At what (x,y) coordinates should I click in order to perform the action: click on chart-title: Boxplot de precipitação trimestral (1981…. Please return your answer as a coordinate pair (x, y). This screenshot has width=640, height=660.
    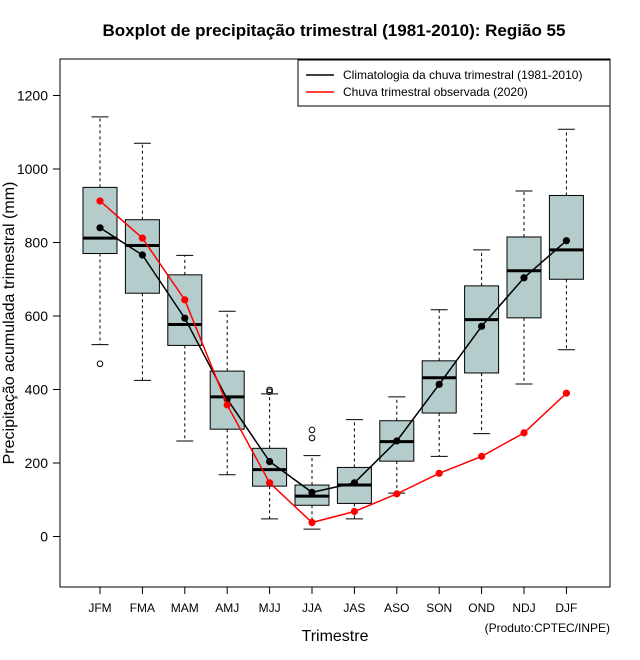
    Looking at the image, I should click on (334, 30).